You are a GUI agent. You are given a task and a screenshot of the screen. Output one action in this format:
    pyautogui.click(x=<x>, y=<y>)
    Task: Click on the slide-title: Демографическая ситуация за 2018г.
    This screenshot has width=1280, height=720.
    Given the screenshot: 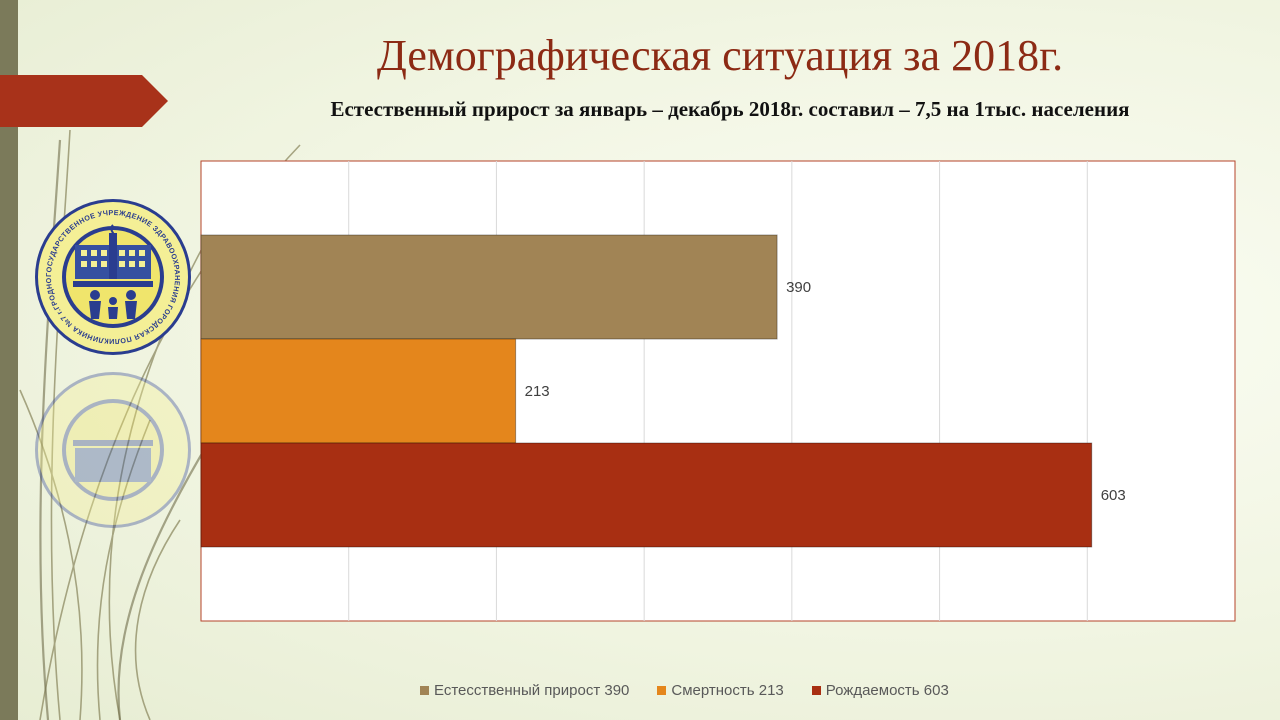 What is the action you would take?
    pyautogui.click(x=720, y=55)
    